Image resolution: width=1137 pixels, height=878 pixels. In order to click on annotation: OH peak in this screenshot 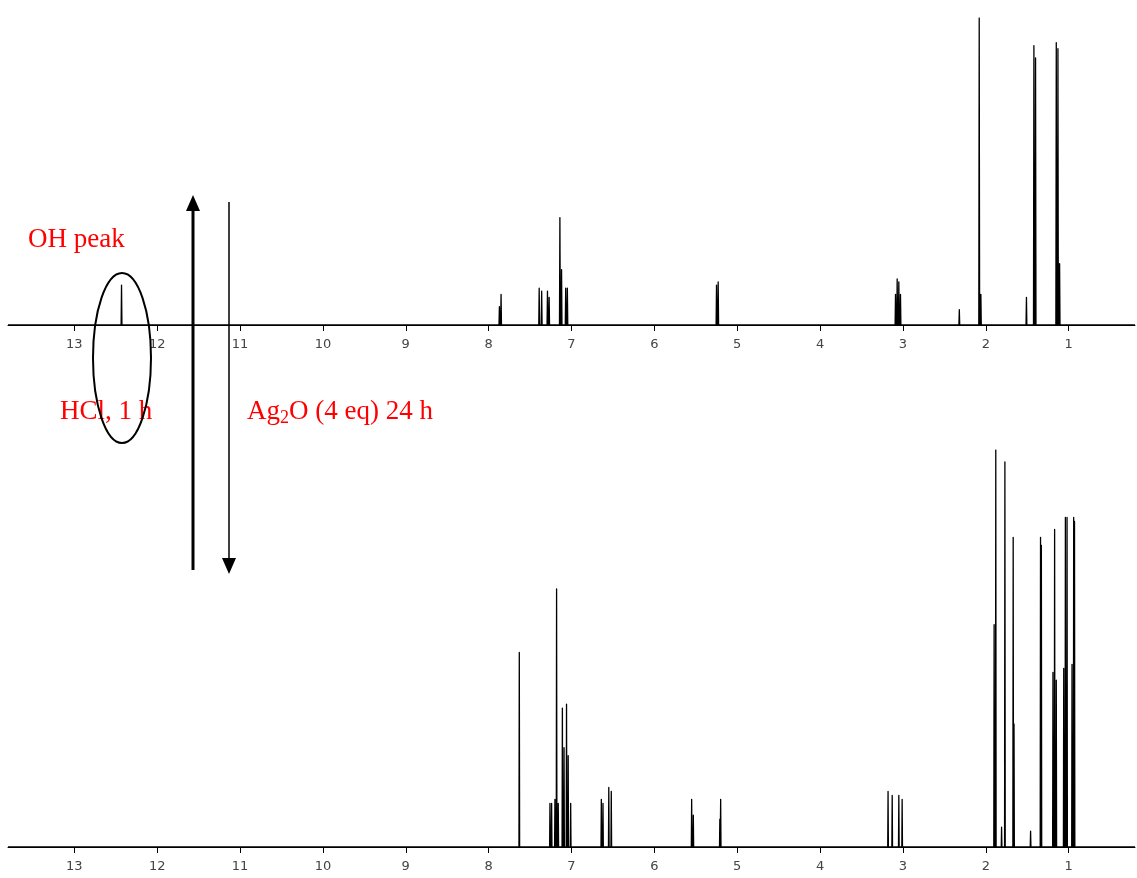, I will do `click(77, 237)`.